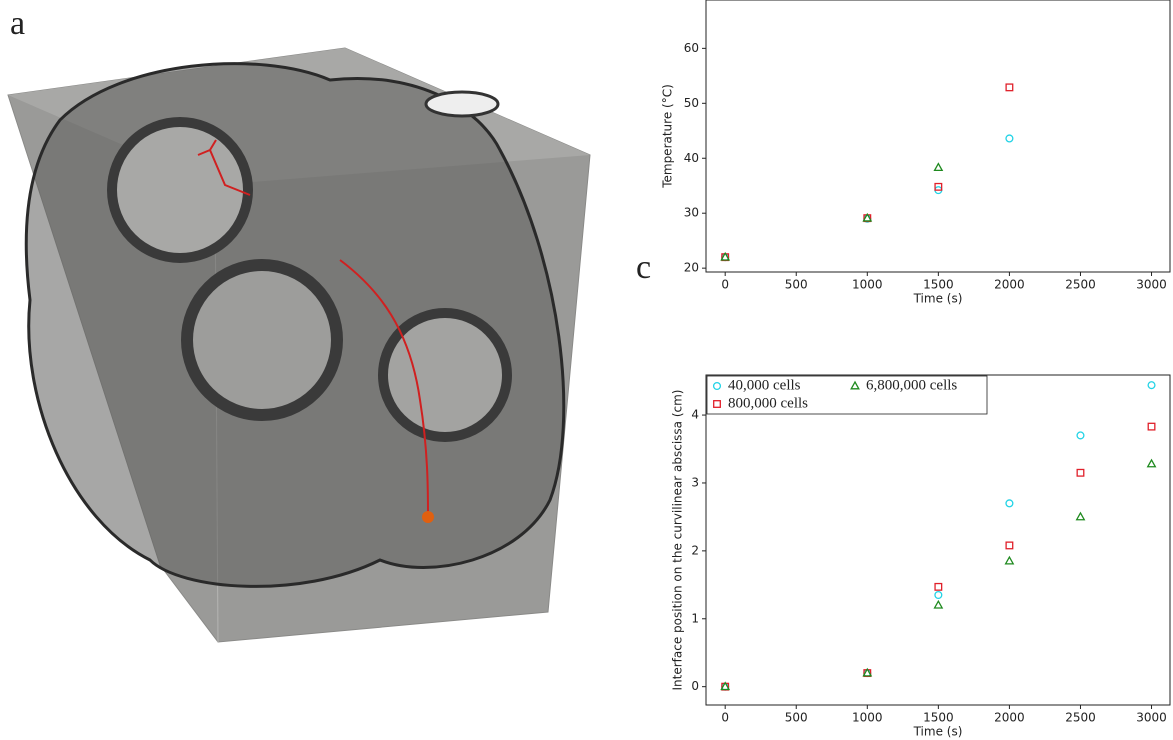 Image resolution: width=1173 pixels, height=740 pixels. Describe the element at coordinates (695, 482) in the screenshot. I see `y-tick-label: 3` at that location.